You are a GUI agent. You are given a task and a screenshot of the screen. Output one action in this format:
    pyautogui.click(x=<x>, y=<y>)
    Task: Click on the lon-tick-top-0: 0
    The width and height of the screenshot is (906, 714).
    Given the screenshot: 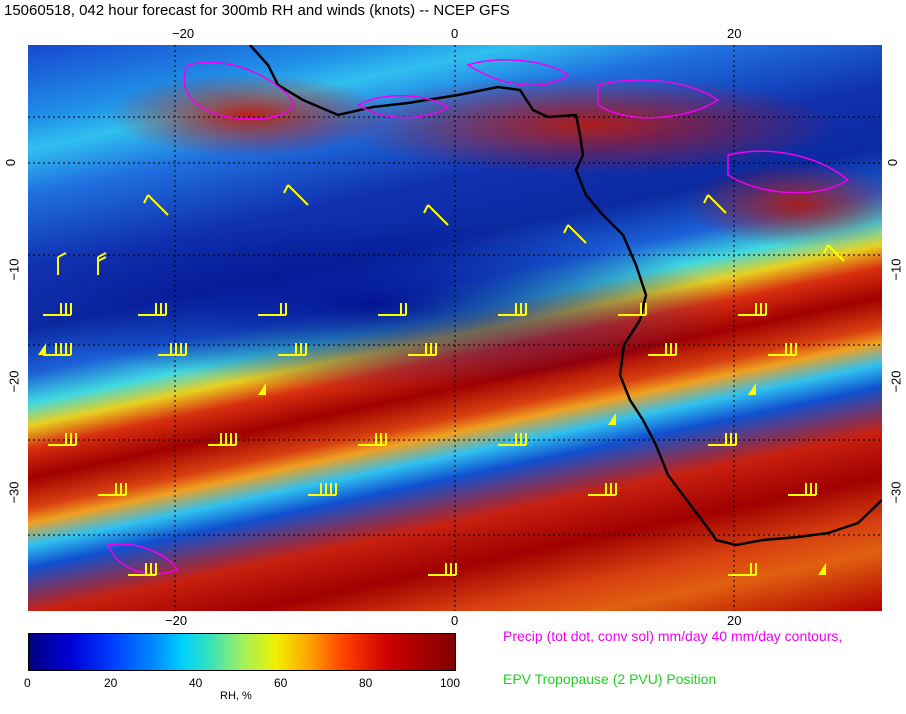 What is the action you would take?
    pyautogui.click(x=455, y=33)
    